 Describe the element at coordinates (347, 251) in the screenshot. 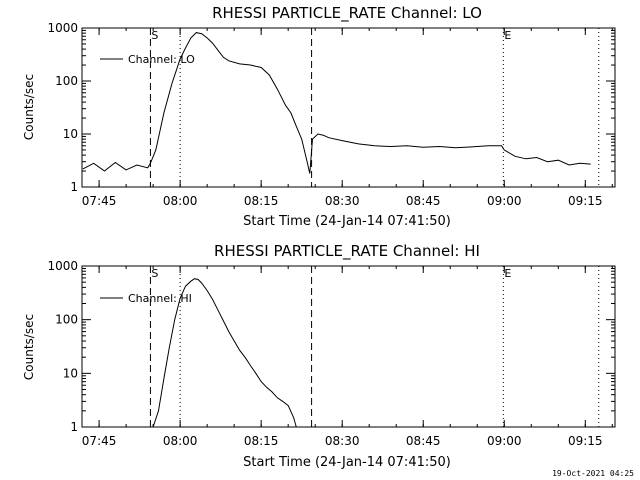

I see `chart-title: RHESSI PARTICLE_RATE Channel: HI` at that location.